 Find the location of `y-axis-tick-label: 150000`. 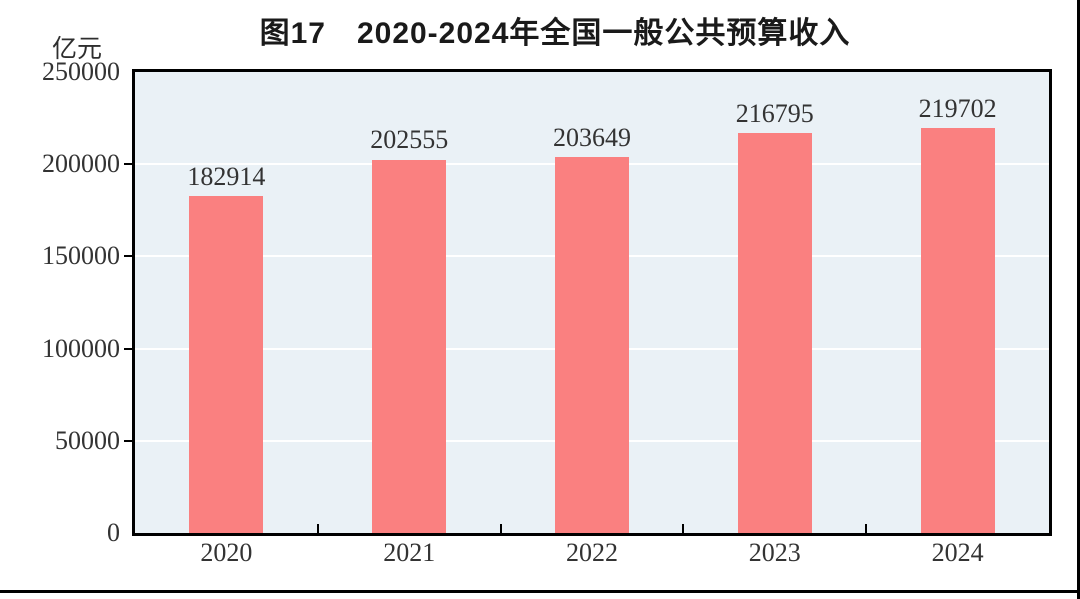

y-axis-tick-label: 150000 is located at coordinates (81, 256).